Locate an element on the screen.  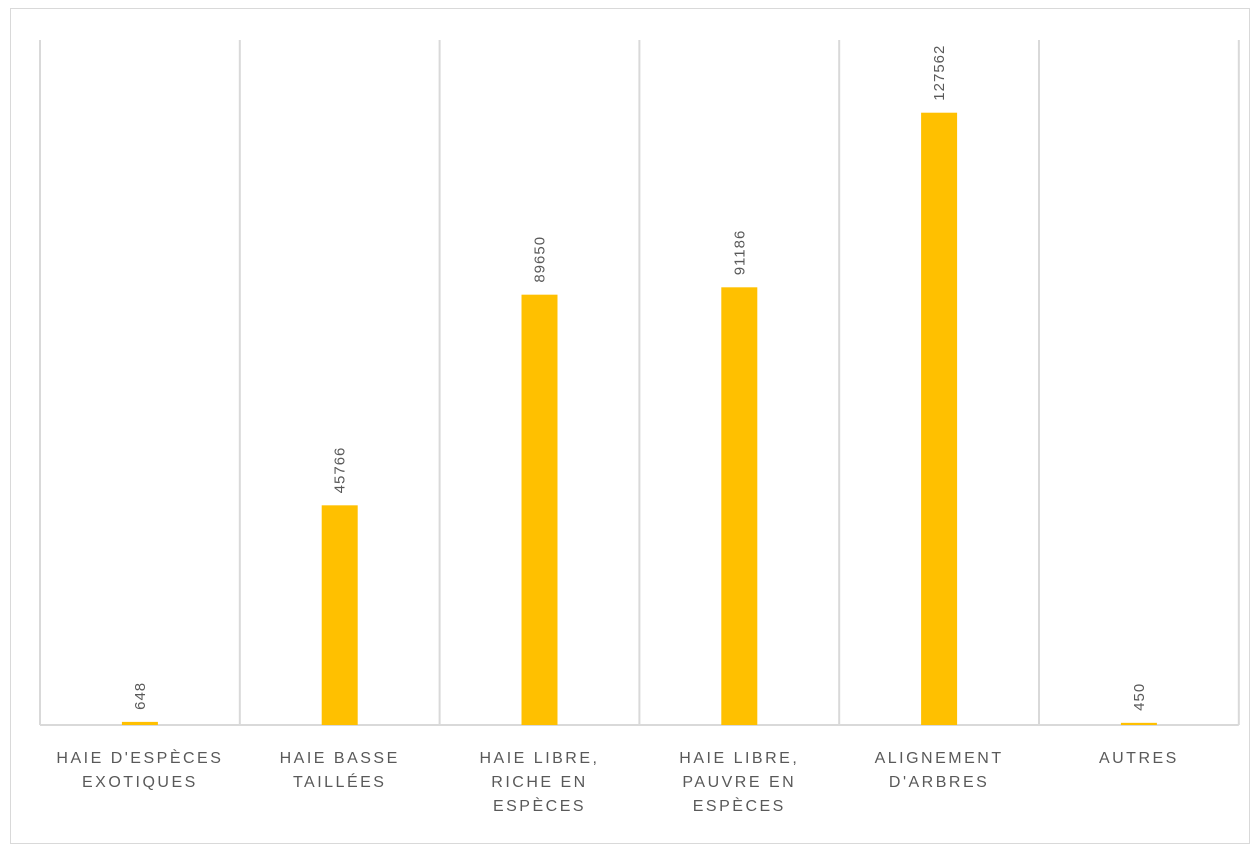
category-label: EXOTIQUES is located at coordinates (140, 782).